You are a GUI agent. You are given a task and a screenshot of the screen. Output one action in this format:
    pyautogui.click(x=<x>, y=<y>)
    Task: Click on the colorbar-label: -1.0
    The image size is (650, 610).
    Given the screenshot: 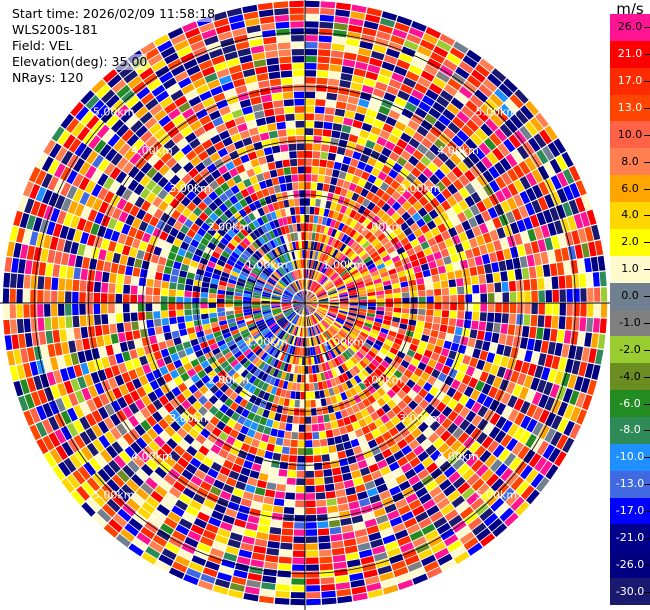 What is the action you would take?
    pyautogui.click(x=630, y=322)
    